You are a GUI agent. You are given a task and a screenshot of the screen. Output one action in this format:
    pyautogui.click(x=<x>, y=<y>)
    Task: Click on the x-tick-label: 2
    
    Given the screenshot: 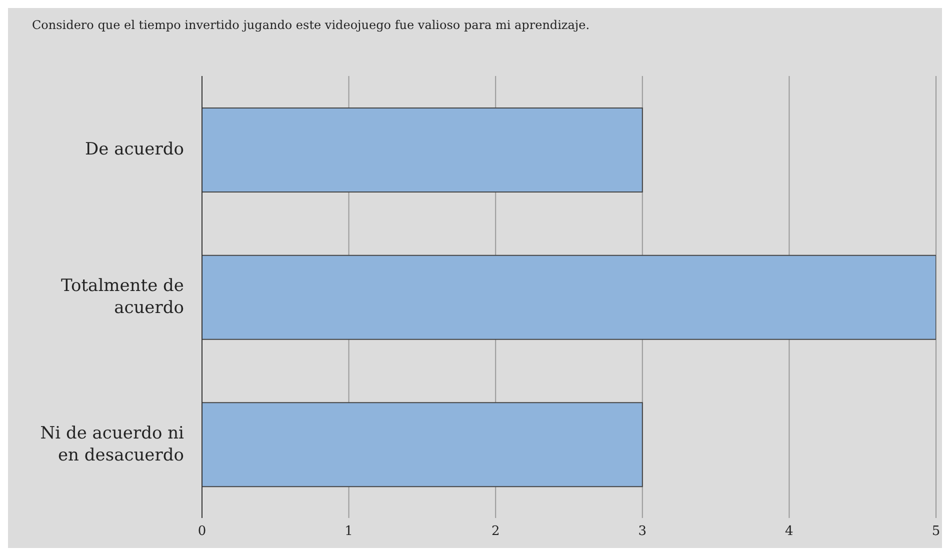 What is the action you would take?
    pyautogui.click(x=495, y=532)
    